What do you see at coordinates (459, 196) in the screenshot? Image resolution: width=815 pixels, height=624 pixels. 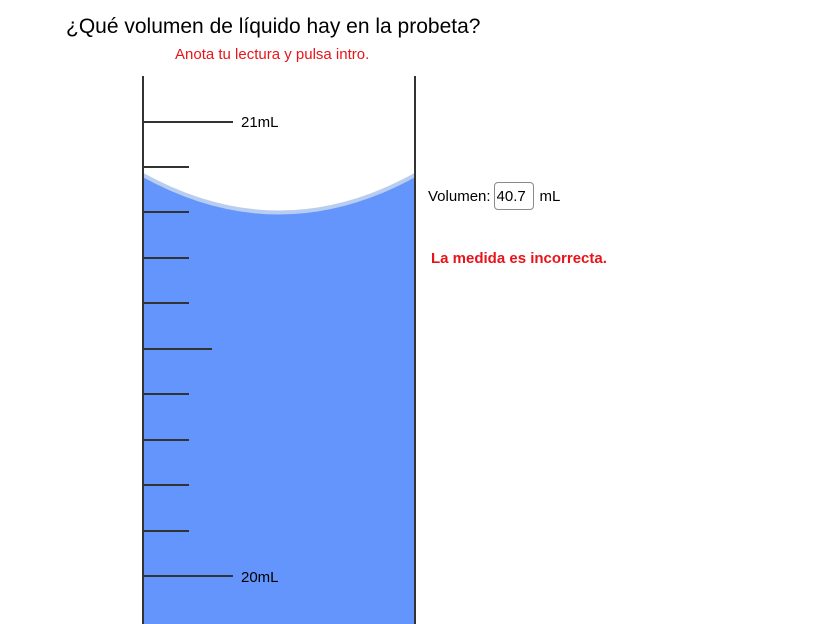 I see `volume-label: Volumen:` at bounding box center [459, 196].